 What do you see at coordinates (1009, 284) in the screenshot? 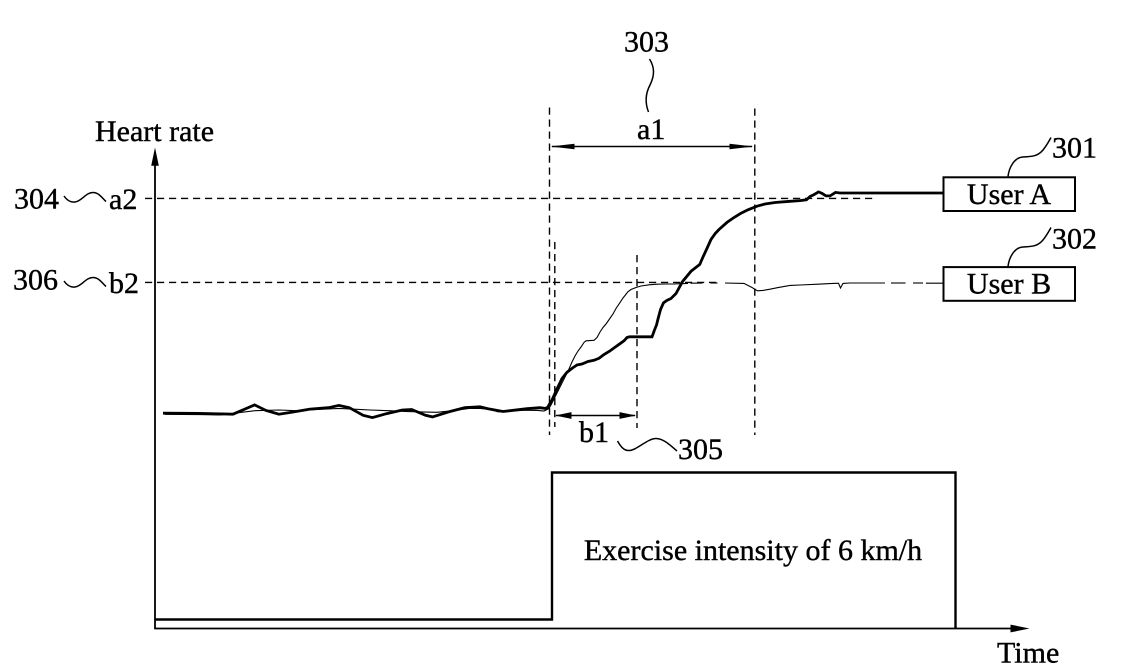
I see `svg-text: User B` at bounding box center [1009, 284].